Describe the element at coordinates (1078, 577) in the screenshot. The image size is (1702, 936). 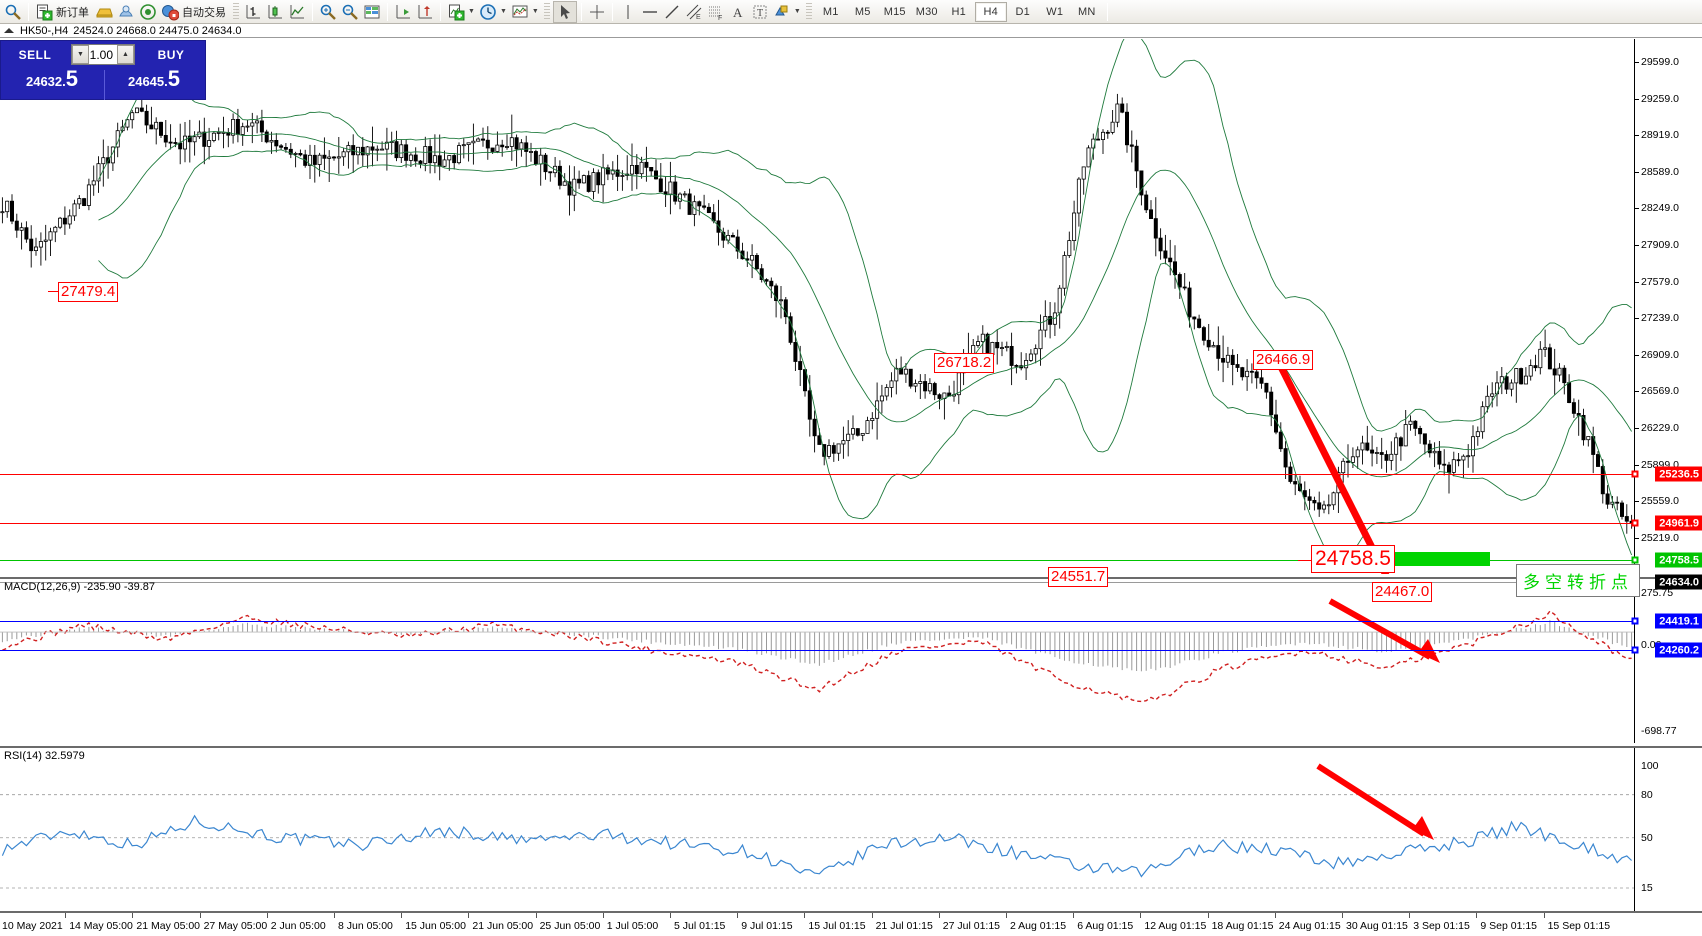
I see `price-callout-24551: 24551.7` at that location.